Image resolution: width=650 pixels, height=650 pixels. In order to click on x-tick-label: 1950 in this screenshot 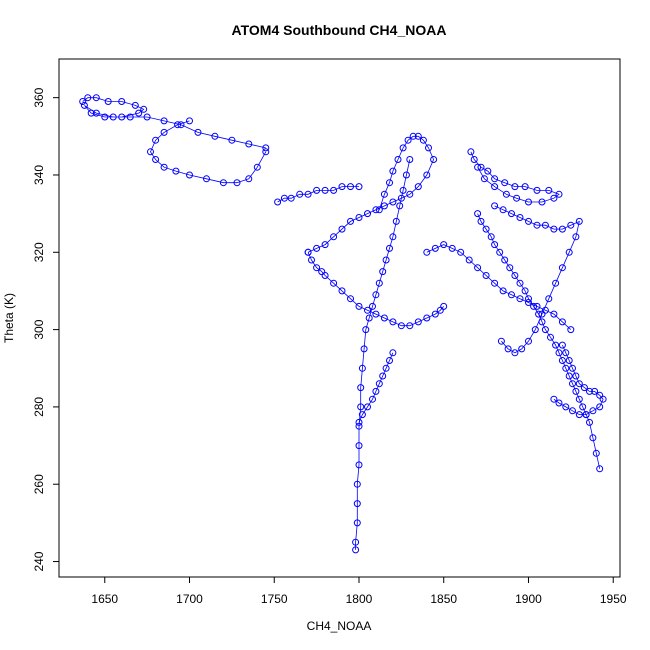, I will do `click(613, 599)`.